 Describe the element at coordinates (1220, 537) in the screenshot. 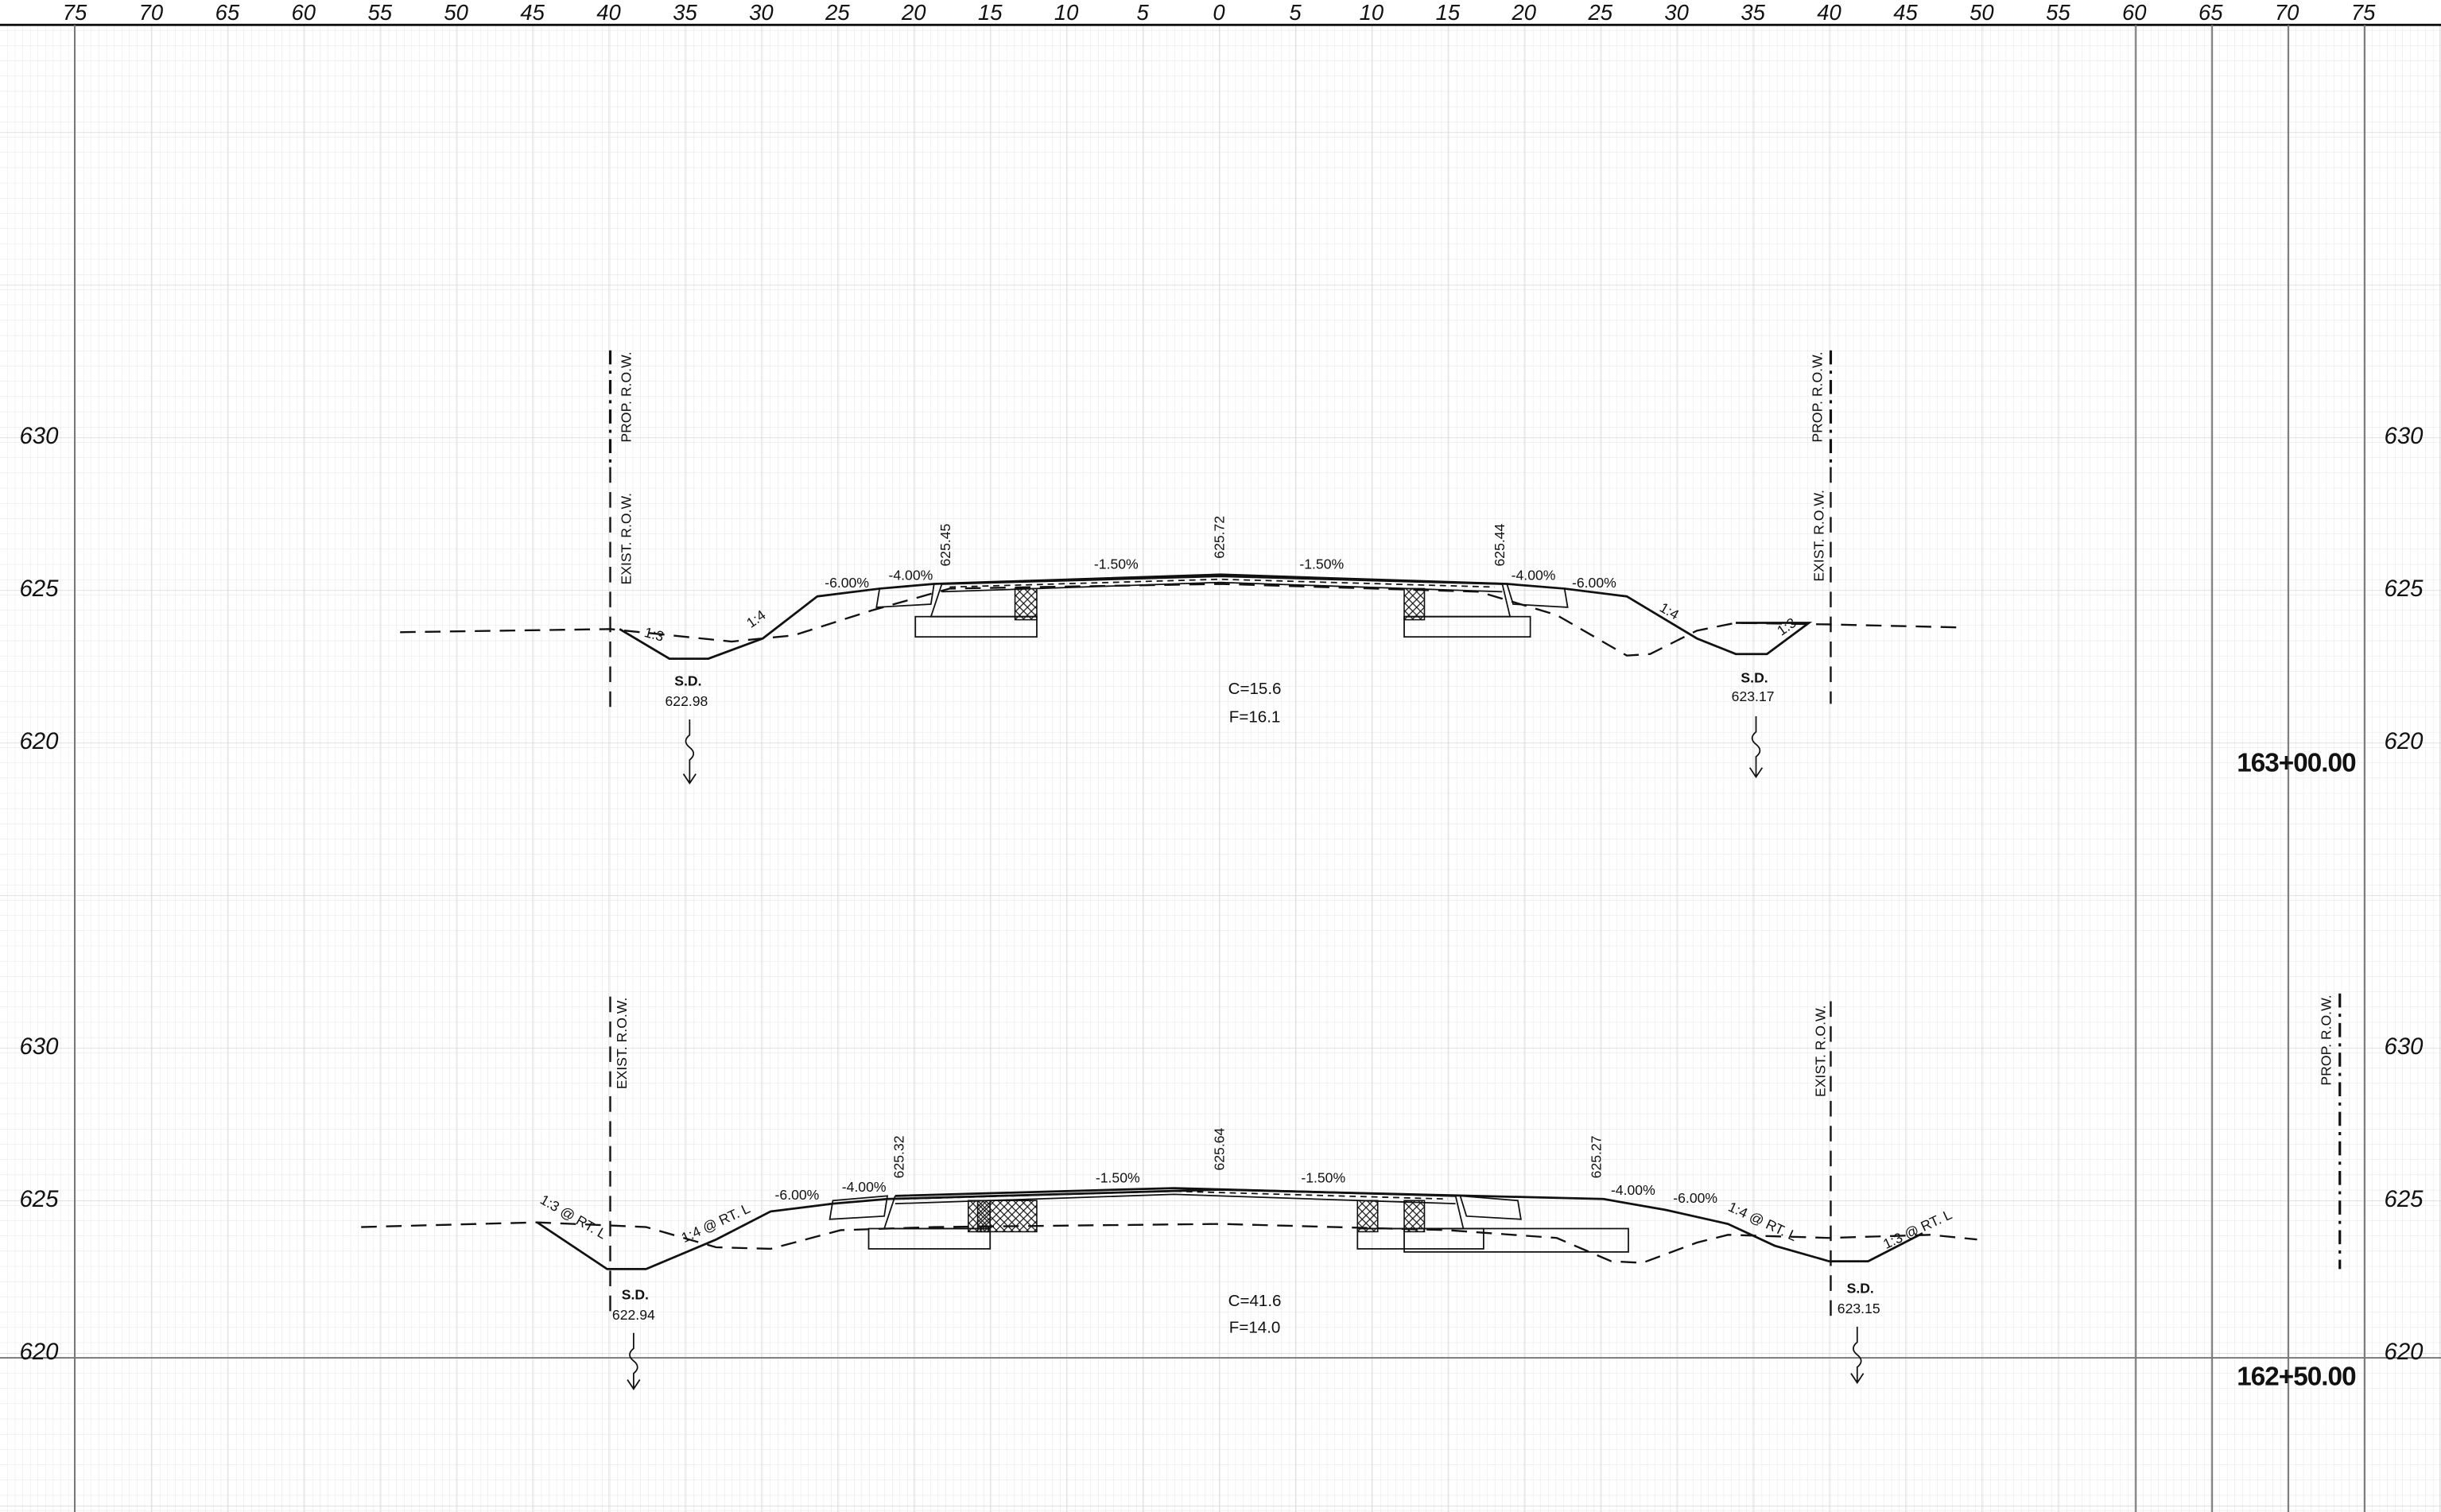

I see `grade-elevation: 625.72` at that location.